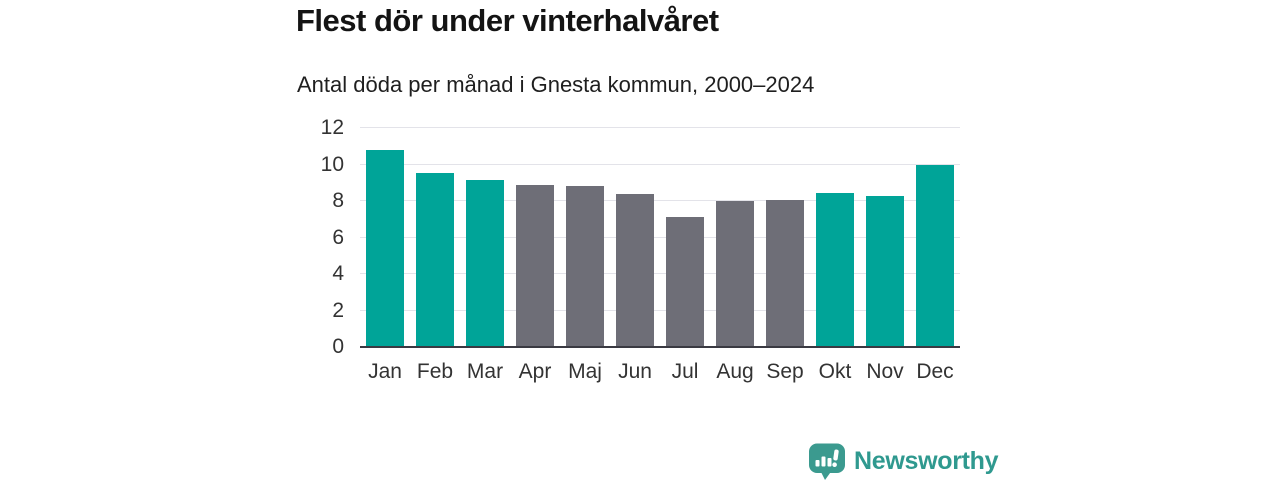 This screenshot has width=1280, height=480. I want to click on bar-nov, so click(885, 271).